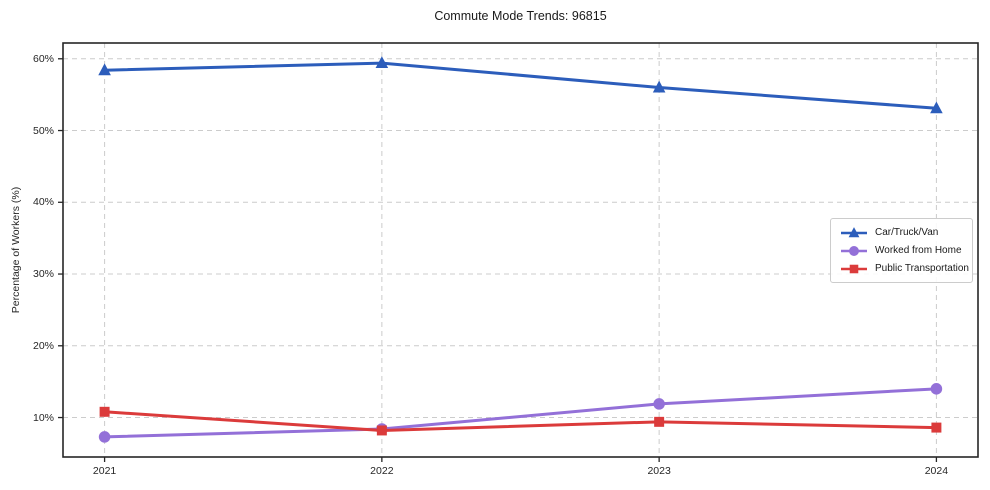  What do you see at coordinates (43, 345) in the screenshot?
I see `y-tick-label: 20%` at bounding box center [43, 345].